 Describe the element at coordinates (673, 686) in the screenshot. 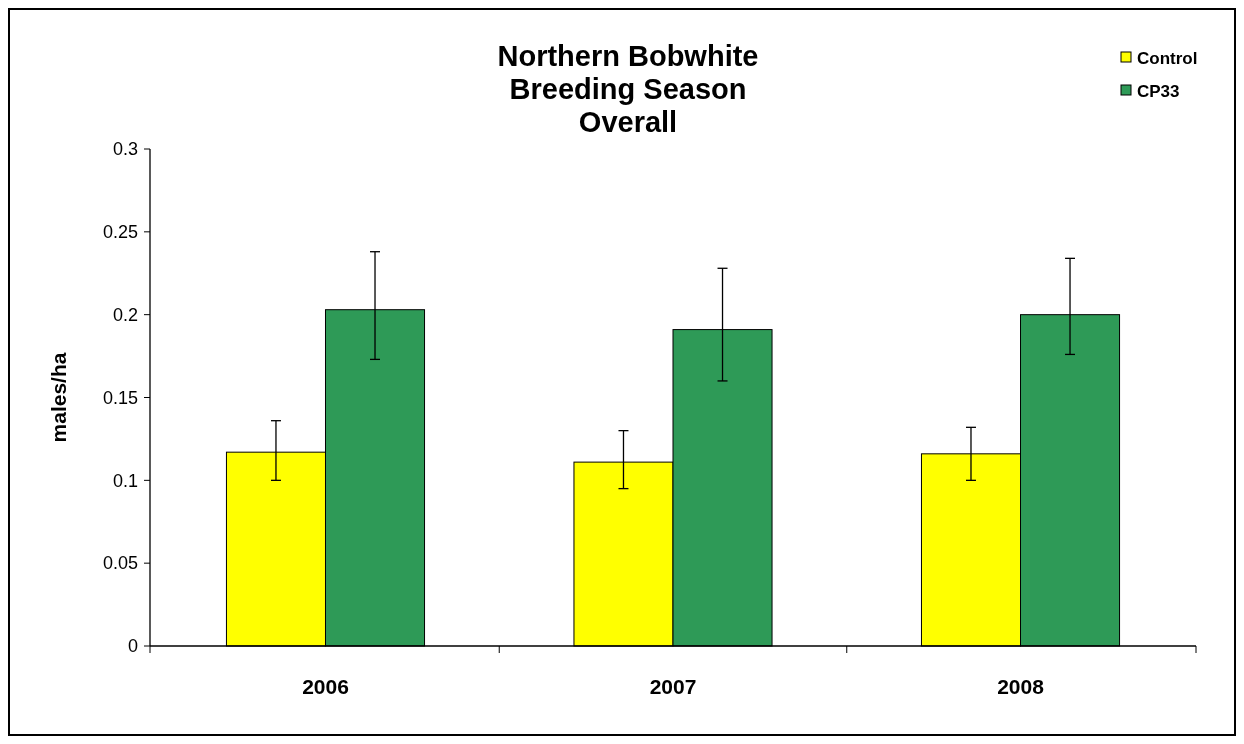

I see `x-tick-label: 2007` at that location.